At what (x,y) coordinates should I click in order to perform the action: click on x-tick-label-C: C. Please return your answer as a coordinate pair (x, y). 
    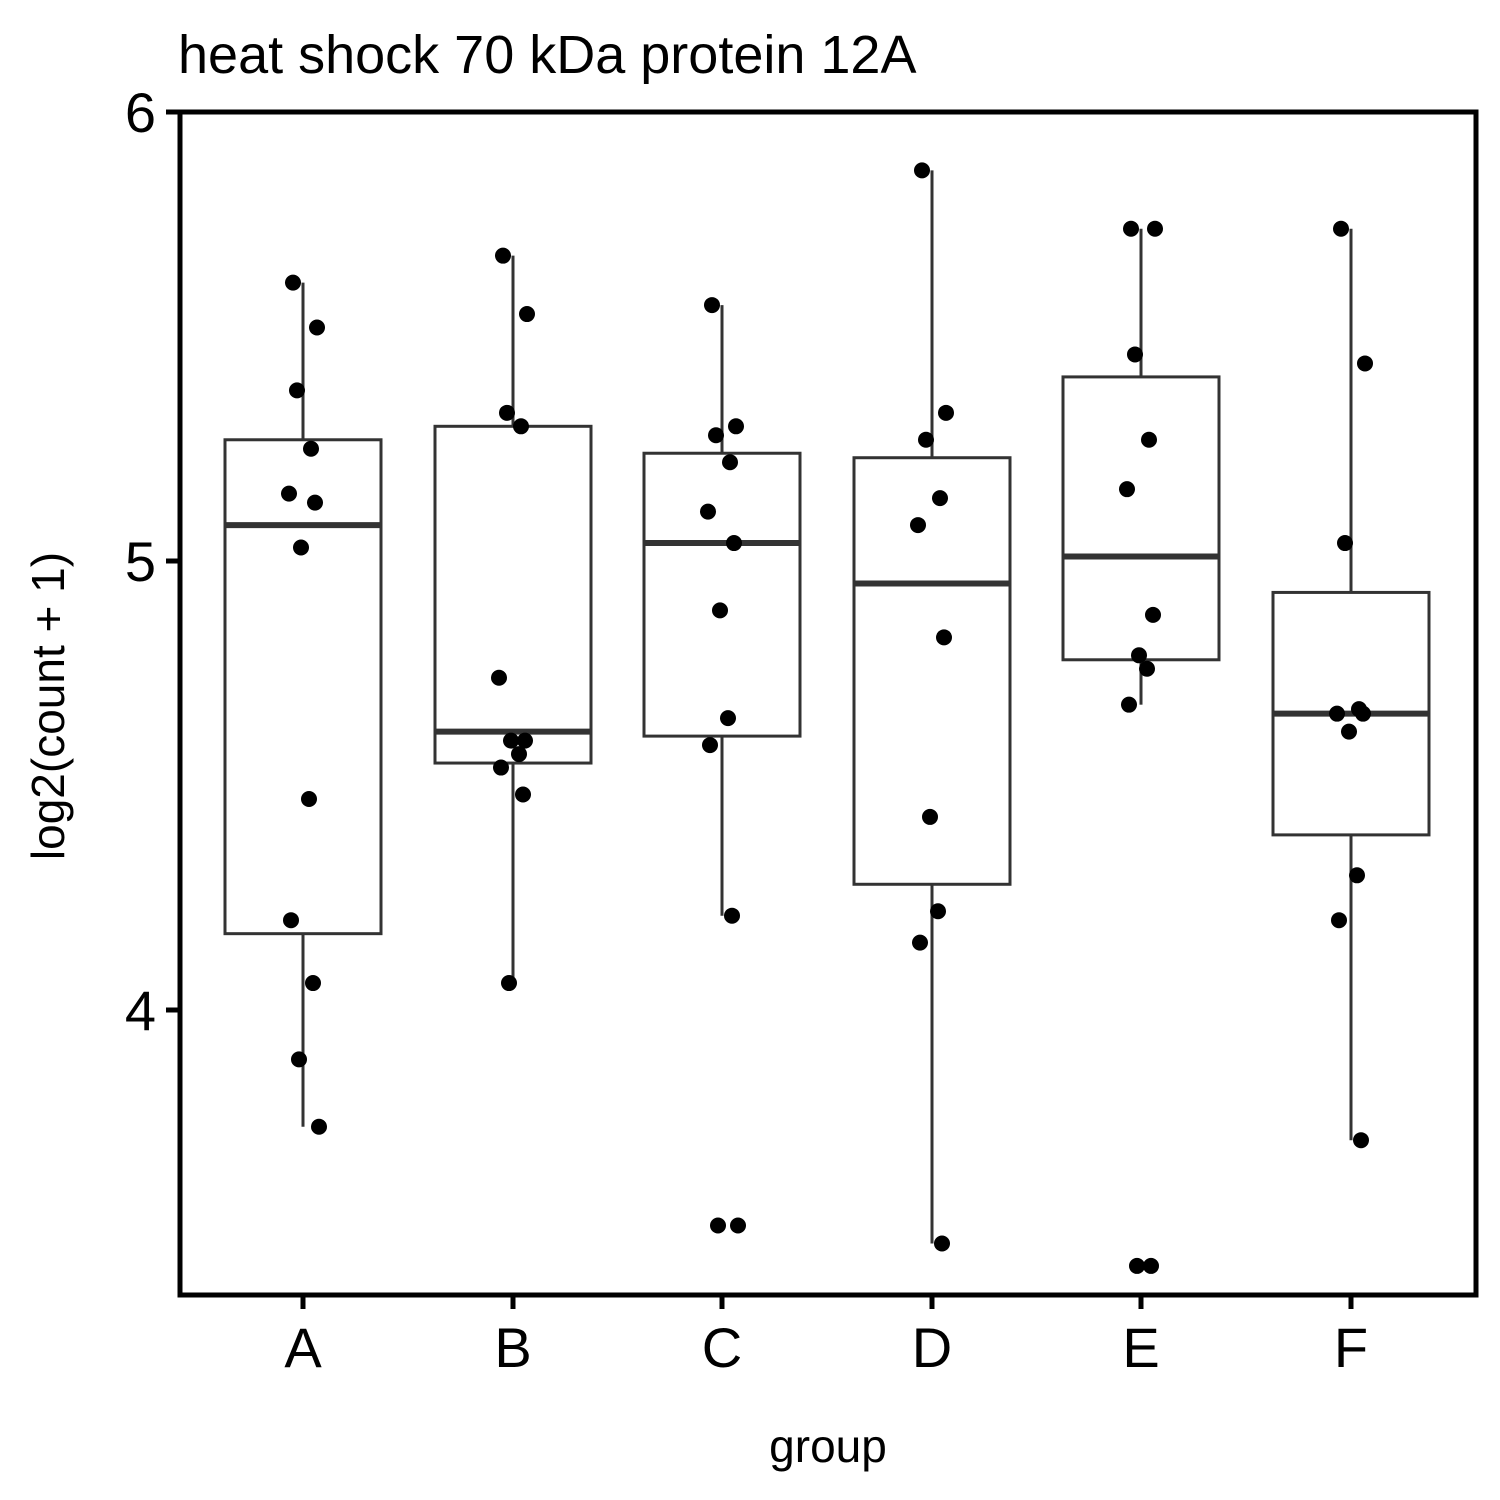
    Looking at the image, I should click on (722, 1347).